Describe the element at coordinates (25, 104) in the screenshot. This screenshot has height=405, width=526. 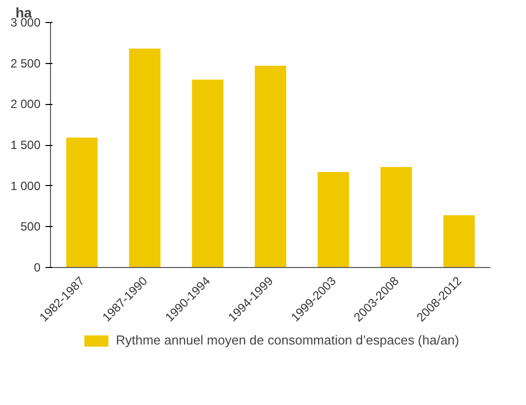
I see `y-tick-label: 2 000` at that location.